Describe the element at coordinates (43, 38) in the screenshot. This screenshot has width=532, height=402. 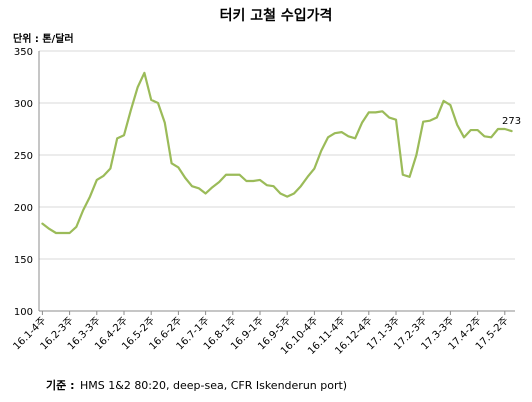
I see `unit-label: 단위 : 톤/달러` at that location.